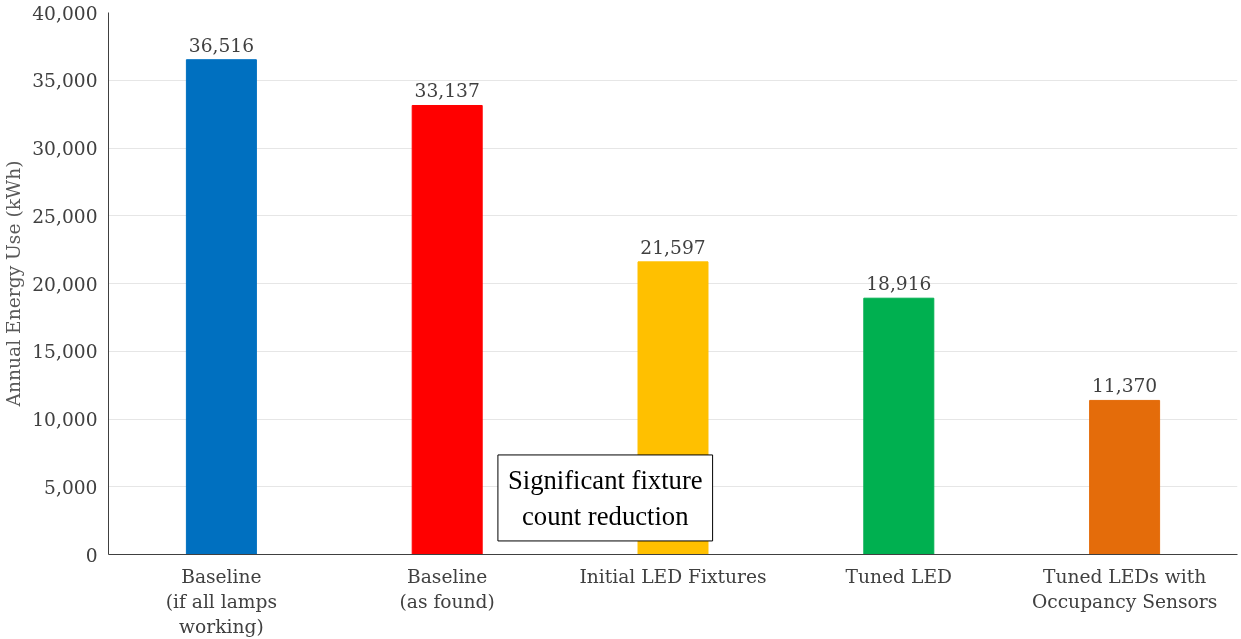 Image resolution: width=1241 pixels, height=639 pixels. What do you see at coordinates (65, 216) in the screenshot?
I see `y-tick-label: 25,000` at bounding box center [65, 216].